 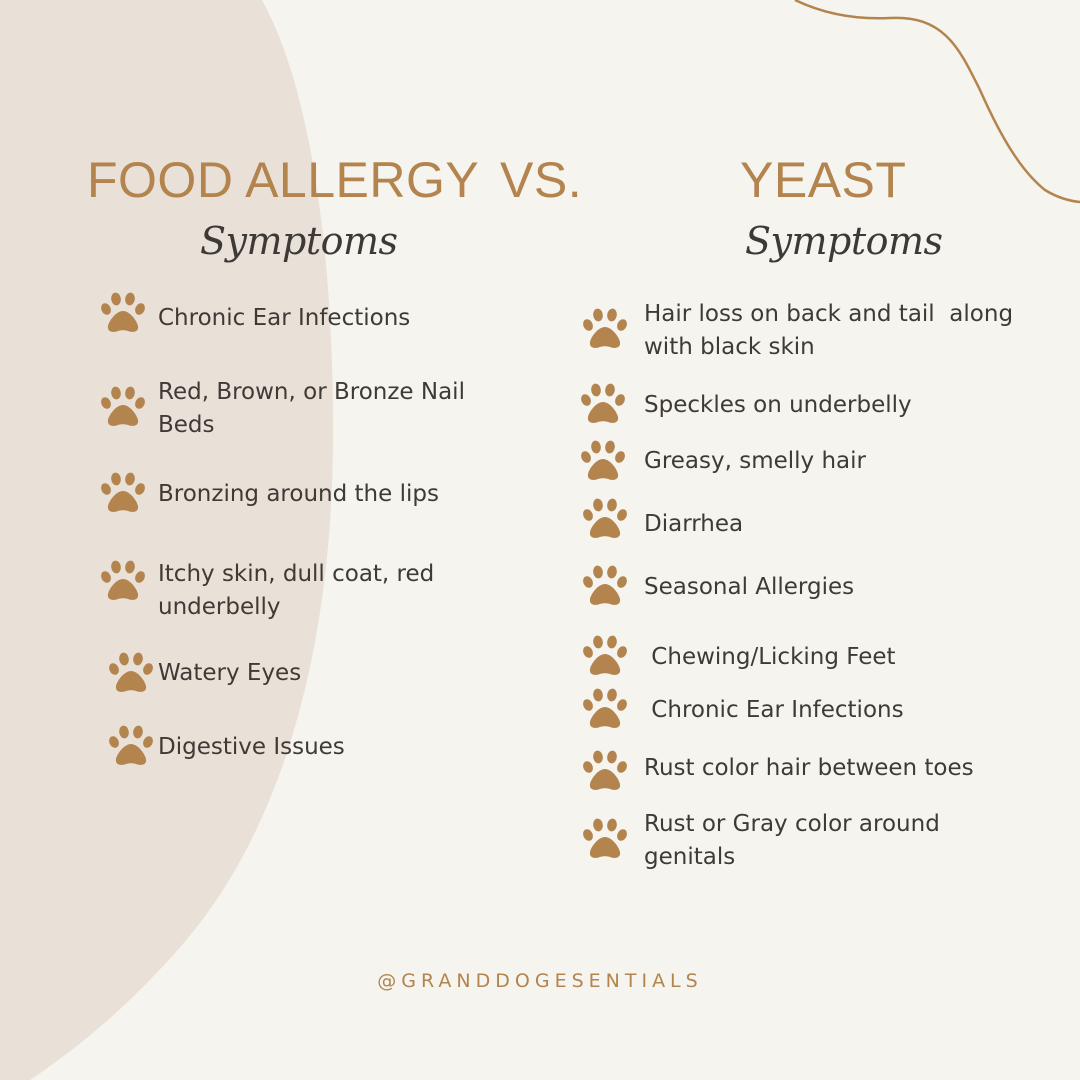 I want to click on food-allergy-subtitle: Symptoms, so click(x=299, y=241).